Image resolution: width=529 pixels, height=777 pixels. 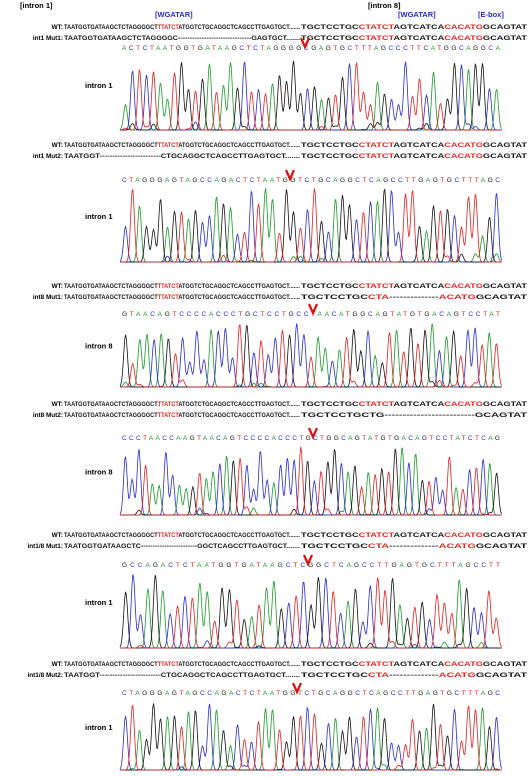 I want to click on sequence: TGCTCCTGC CTA -------------- ACATG GCAGTAT, so click(x=414, y=297).